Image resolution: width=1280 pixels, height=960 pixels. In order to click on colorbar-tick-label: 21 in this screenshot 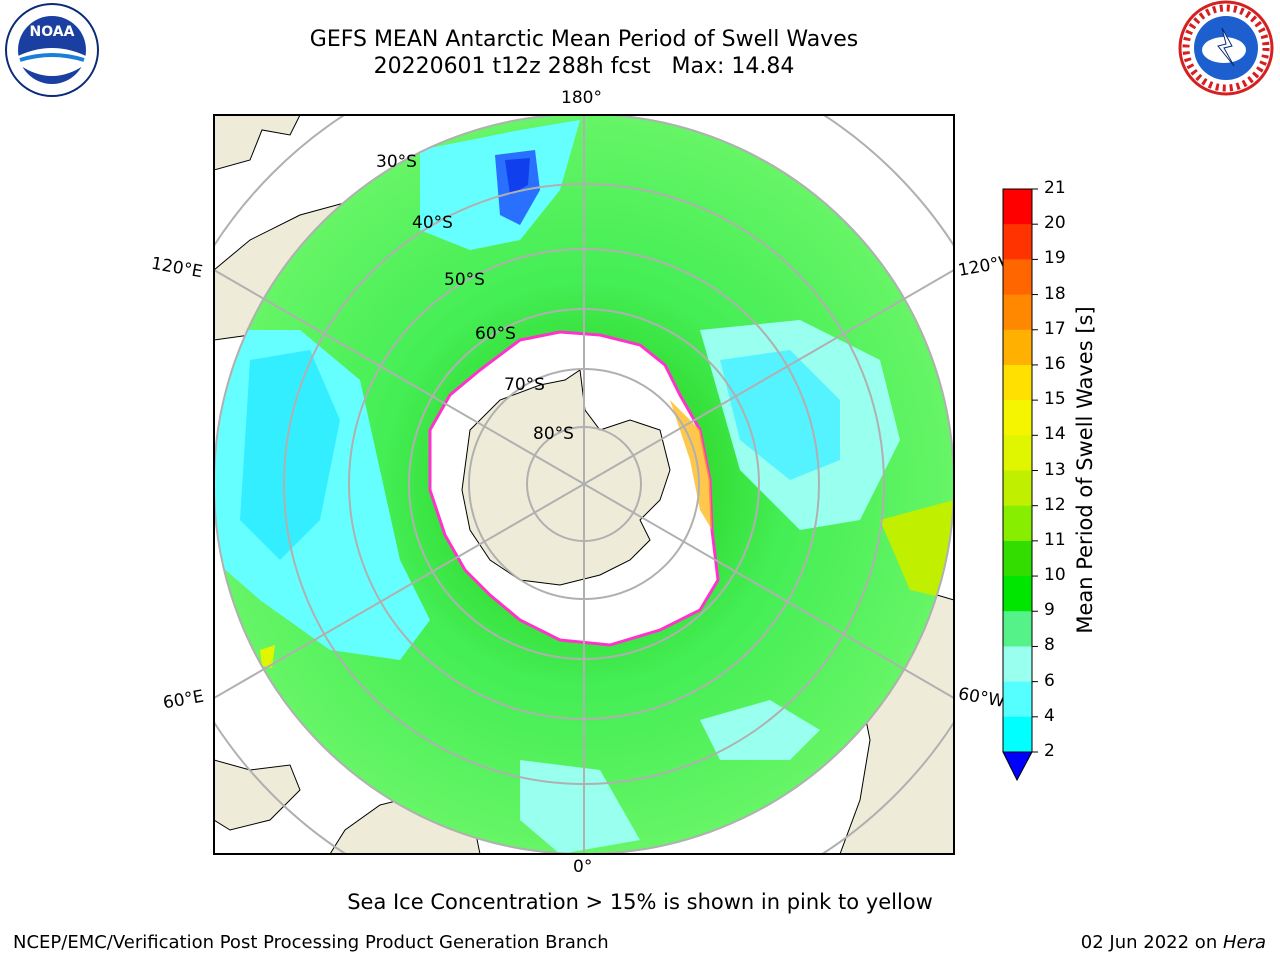, I will do `click(1055, 188)`.